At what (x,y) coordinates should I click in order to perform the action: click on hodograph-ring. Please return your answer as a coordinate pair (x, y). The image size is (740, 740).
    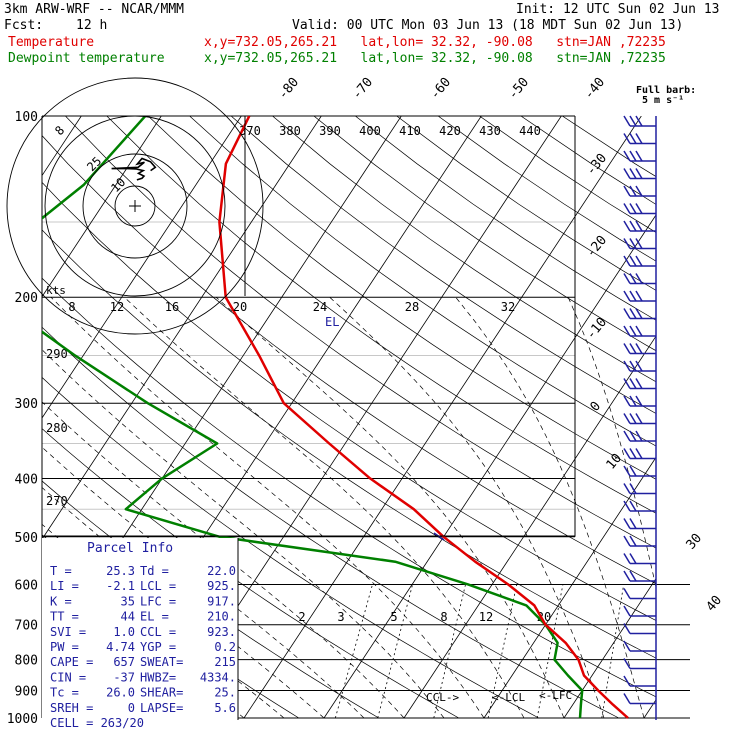
    Looking at the image, I should click on (135, 206).